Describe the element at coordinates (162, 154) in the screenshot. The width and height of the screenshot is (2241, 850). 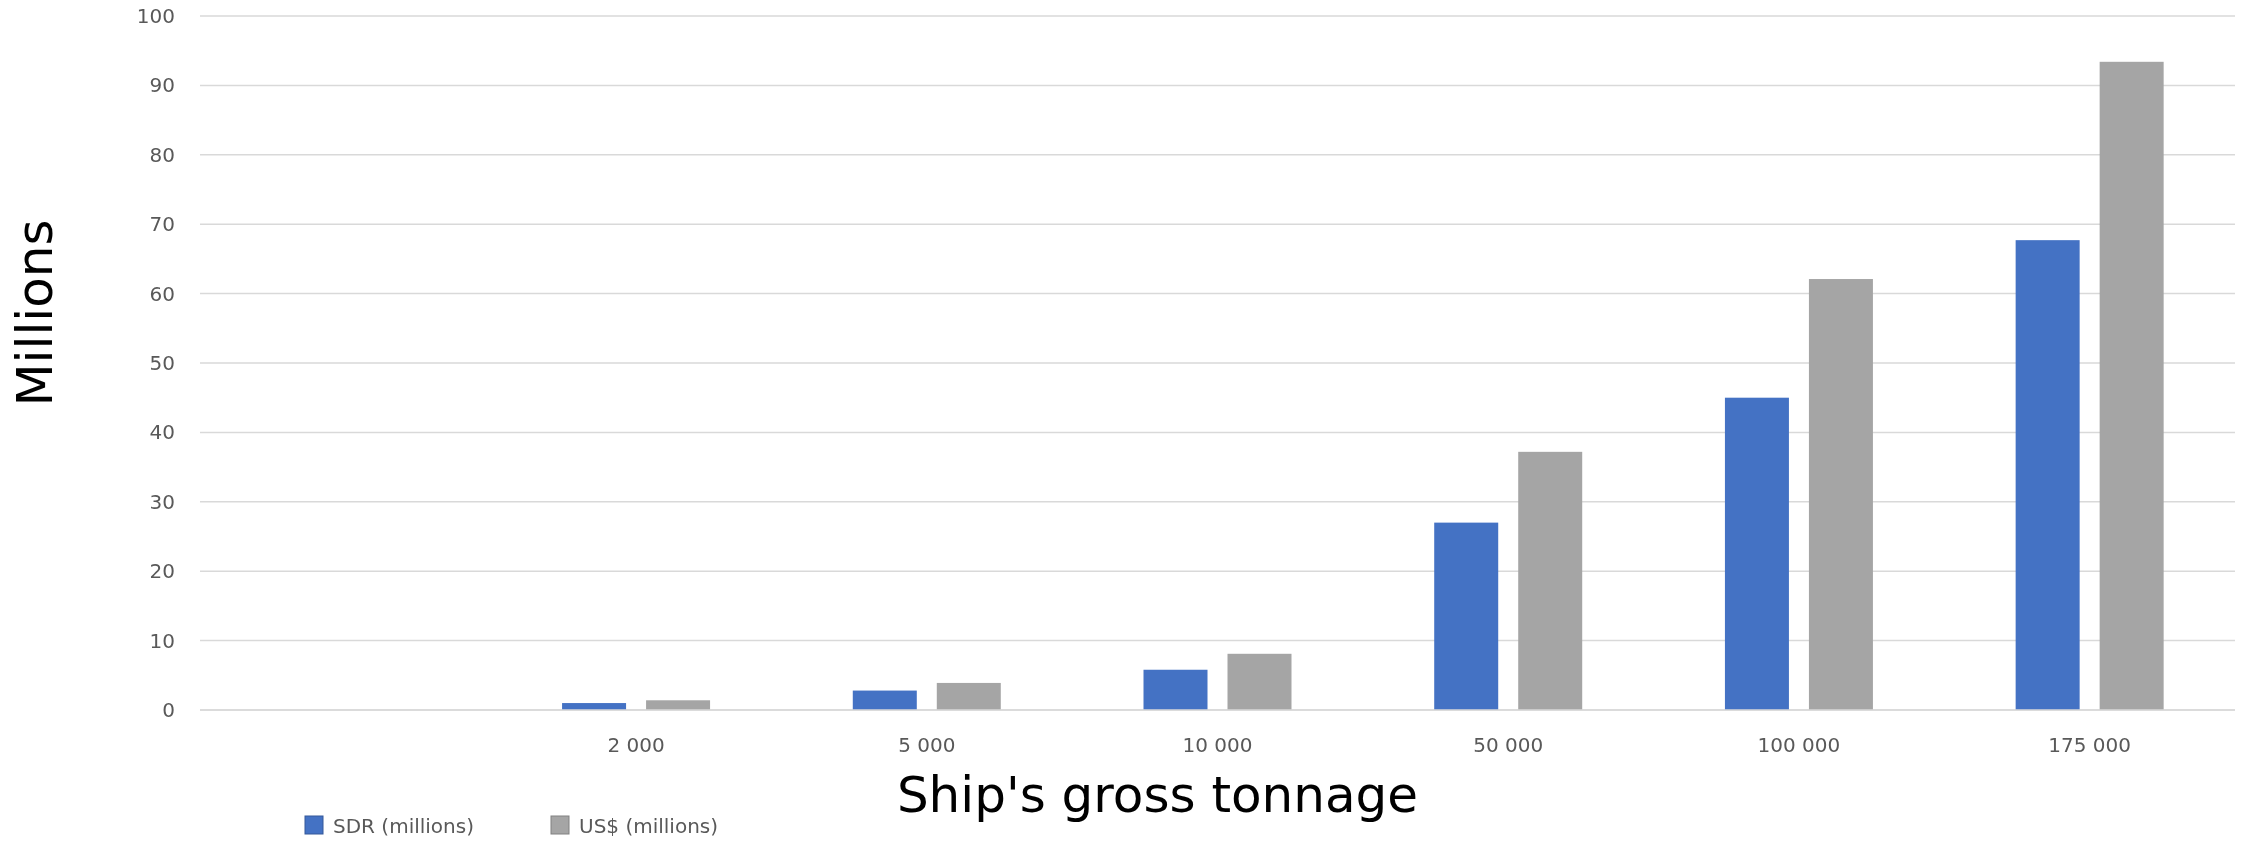
I see `y-tick-label: 80` at that location.